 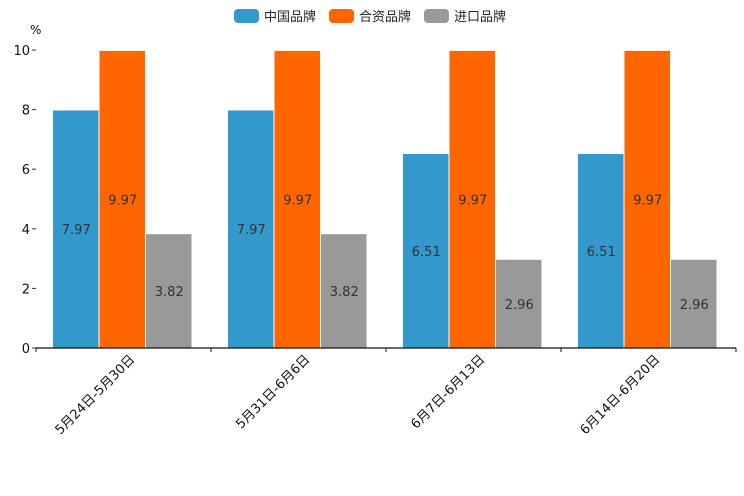 I want to click on x-category-label-3: 6月7日-6月13日, so click(x=448, y=392).